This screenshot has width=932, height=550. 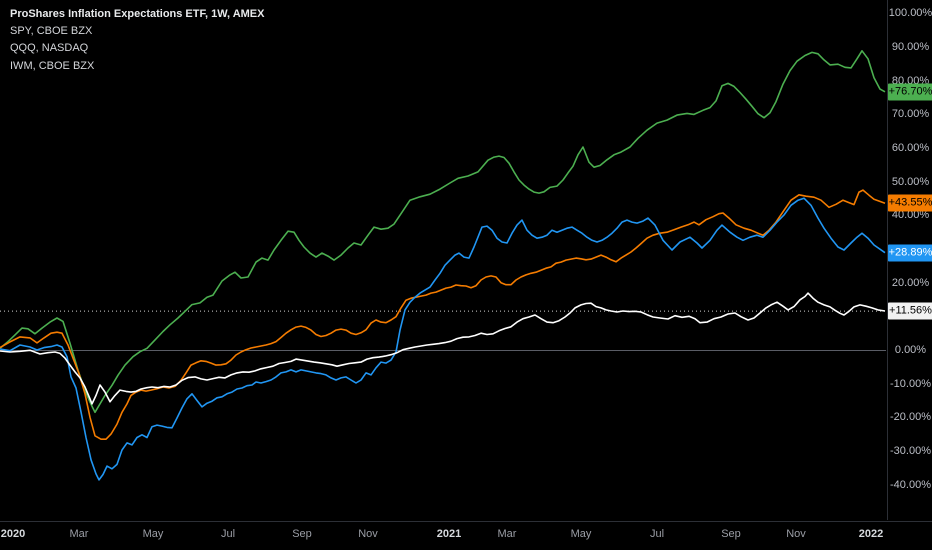 What do you see at coordinates (137, 49) in the screenshot?
I see `legend-compare-list: SPY, CBOE BZX QQQ, NASDAQ IWM, CBOE BZX` at bounding box center [137, 49].